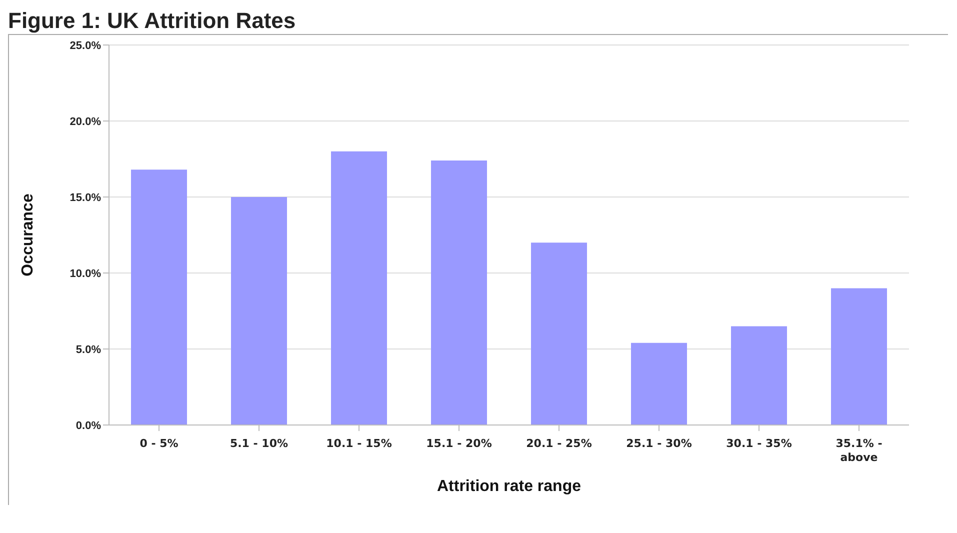  I want to click on y-tick-label: 10.0%, so click(86, 274).